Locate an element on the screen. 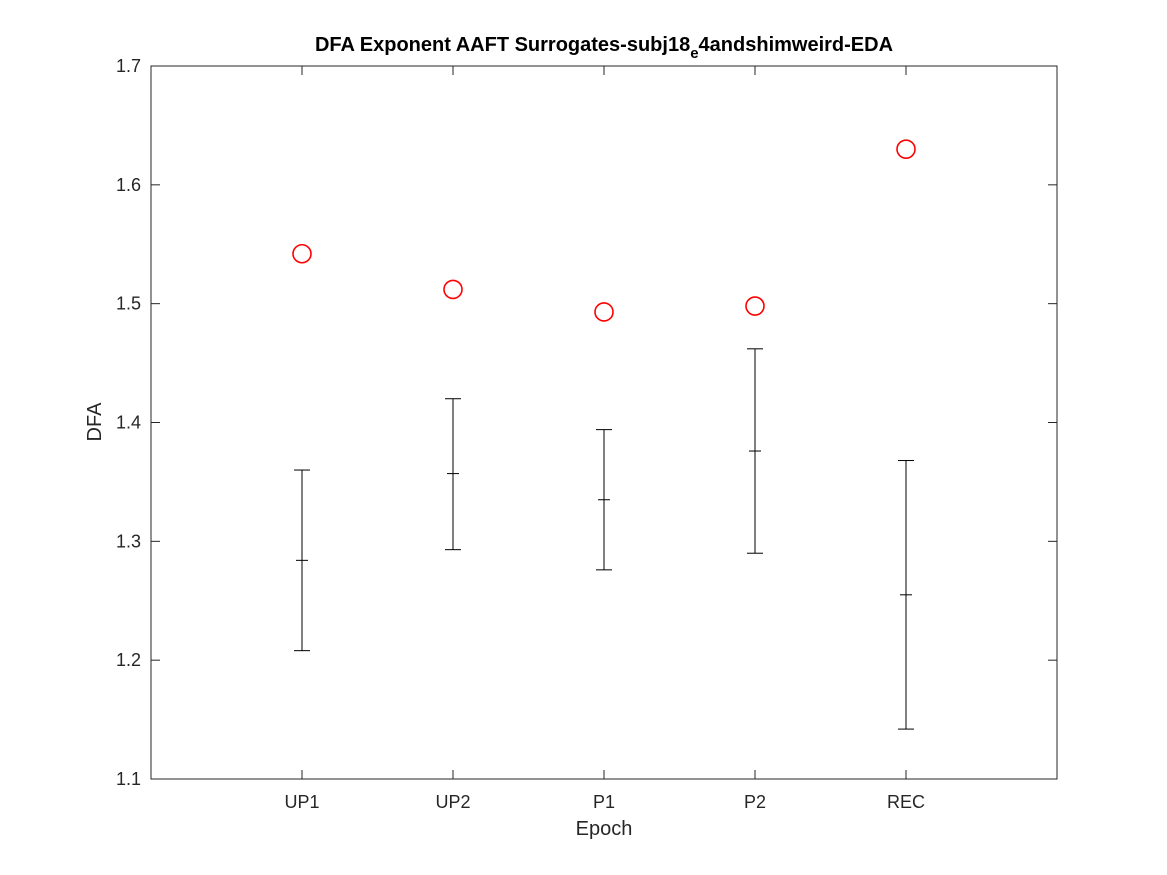  chart-title-rest: 4andshimweird-EDA is located at coordinates (796, 45).